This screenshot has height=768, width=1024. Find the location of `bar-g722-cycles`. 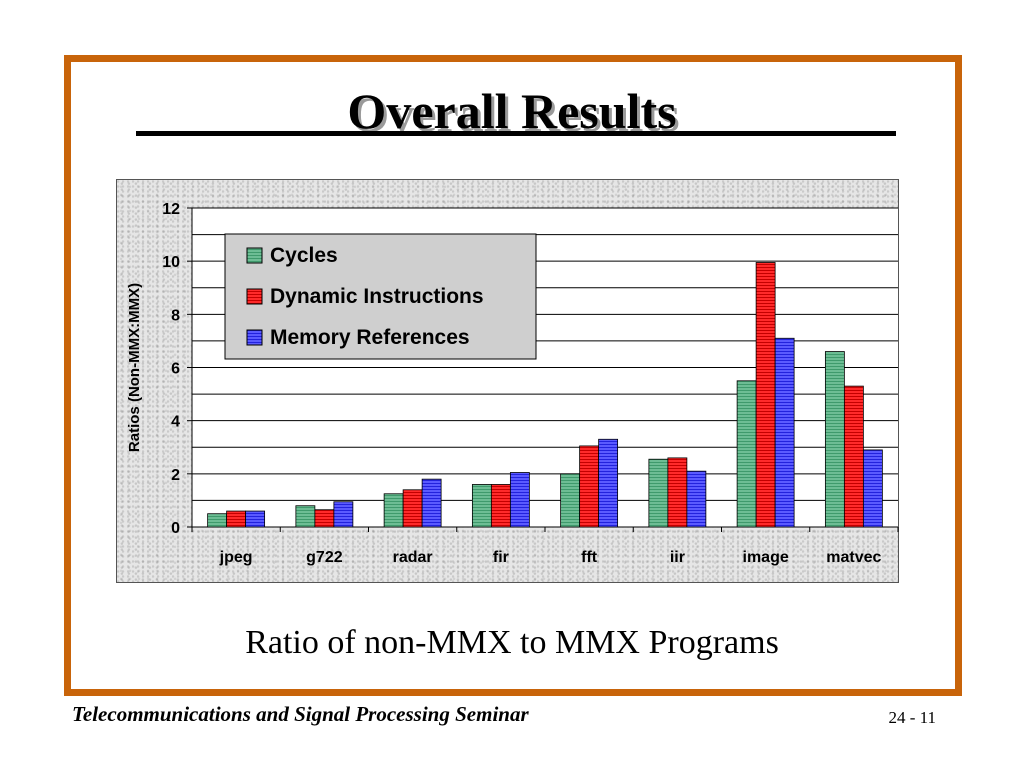

bar-g722-cycles is located at coordinates (305, 516).